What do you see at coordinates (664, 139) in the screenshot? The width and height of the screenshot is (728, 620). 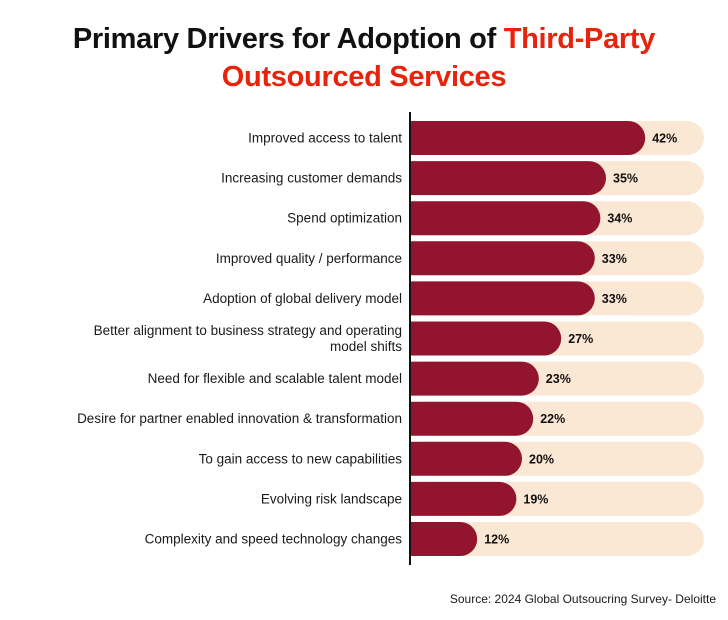 I see `data-label-0: 42%` at bounding box center [664, 139].